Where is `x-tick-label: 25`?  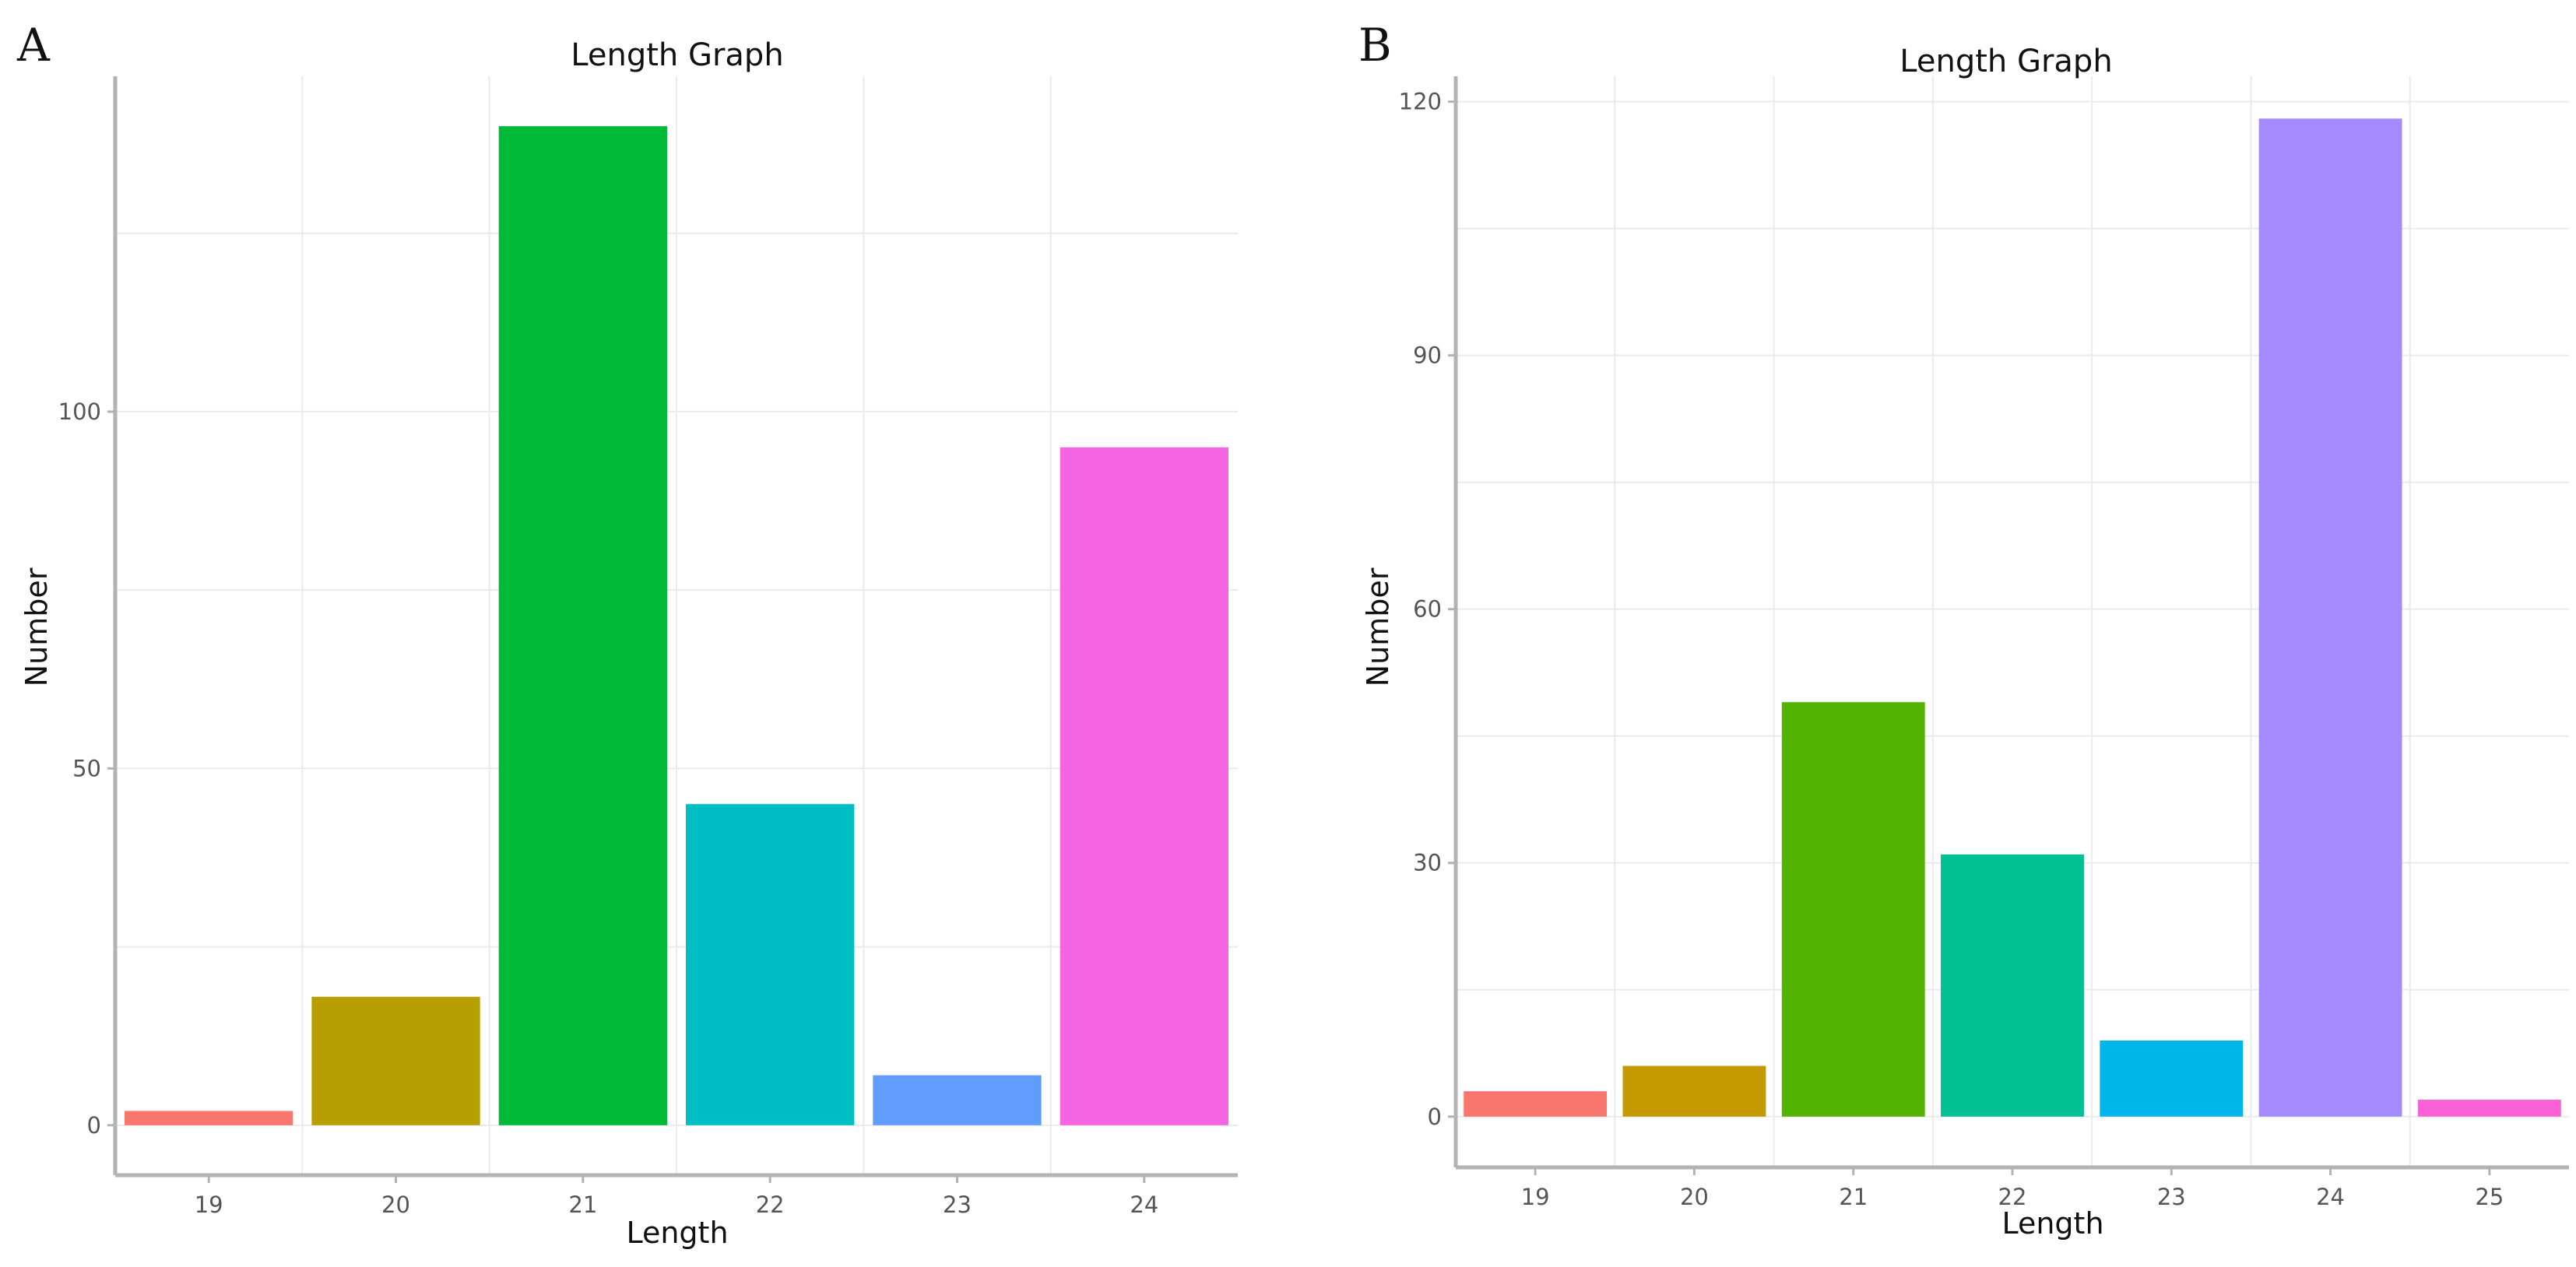 x-tick-label: 25 is located at coordinates (2489, 1197).